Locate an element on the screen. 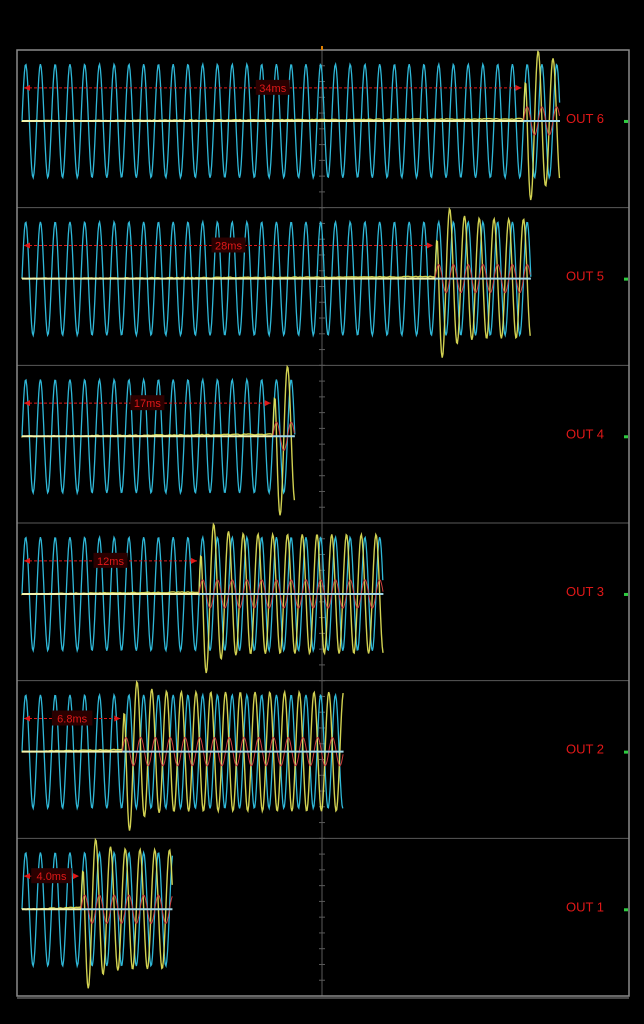 This screenshot has width=644, height=1024. output-label: OUT 2 is located at coordinates (585, 749).